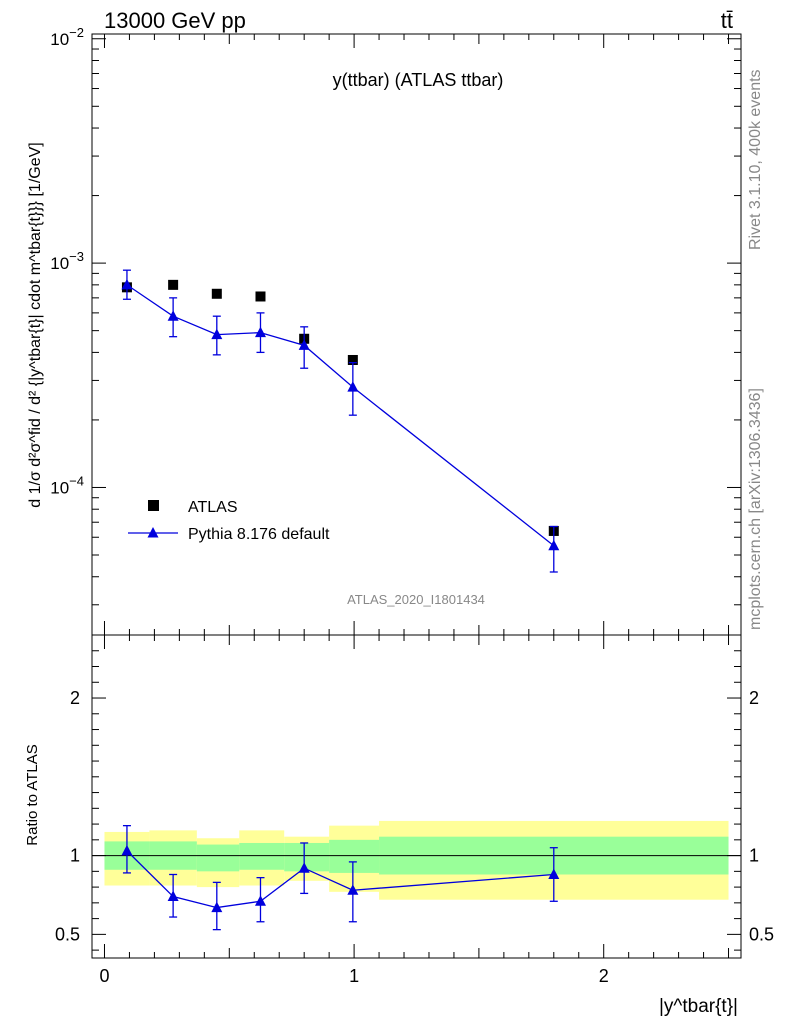 This screenshot has width=786, height=1024. What do you see at coordinates (754, 698) in the screenshot?
I see `ratio-y-tick-label-right: 2` at bounding box center [754, 698].